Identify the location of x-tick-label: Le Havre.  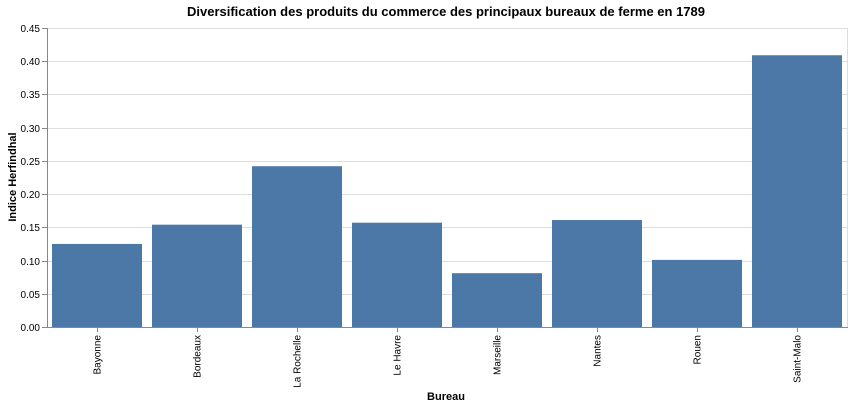
(398, 355).